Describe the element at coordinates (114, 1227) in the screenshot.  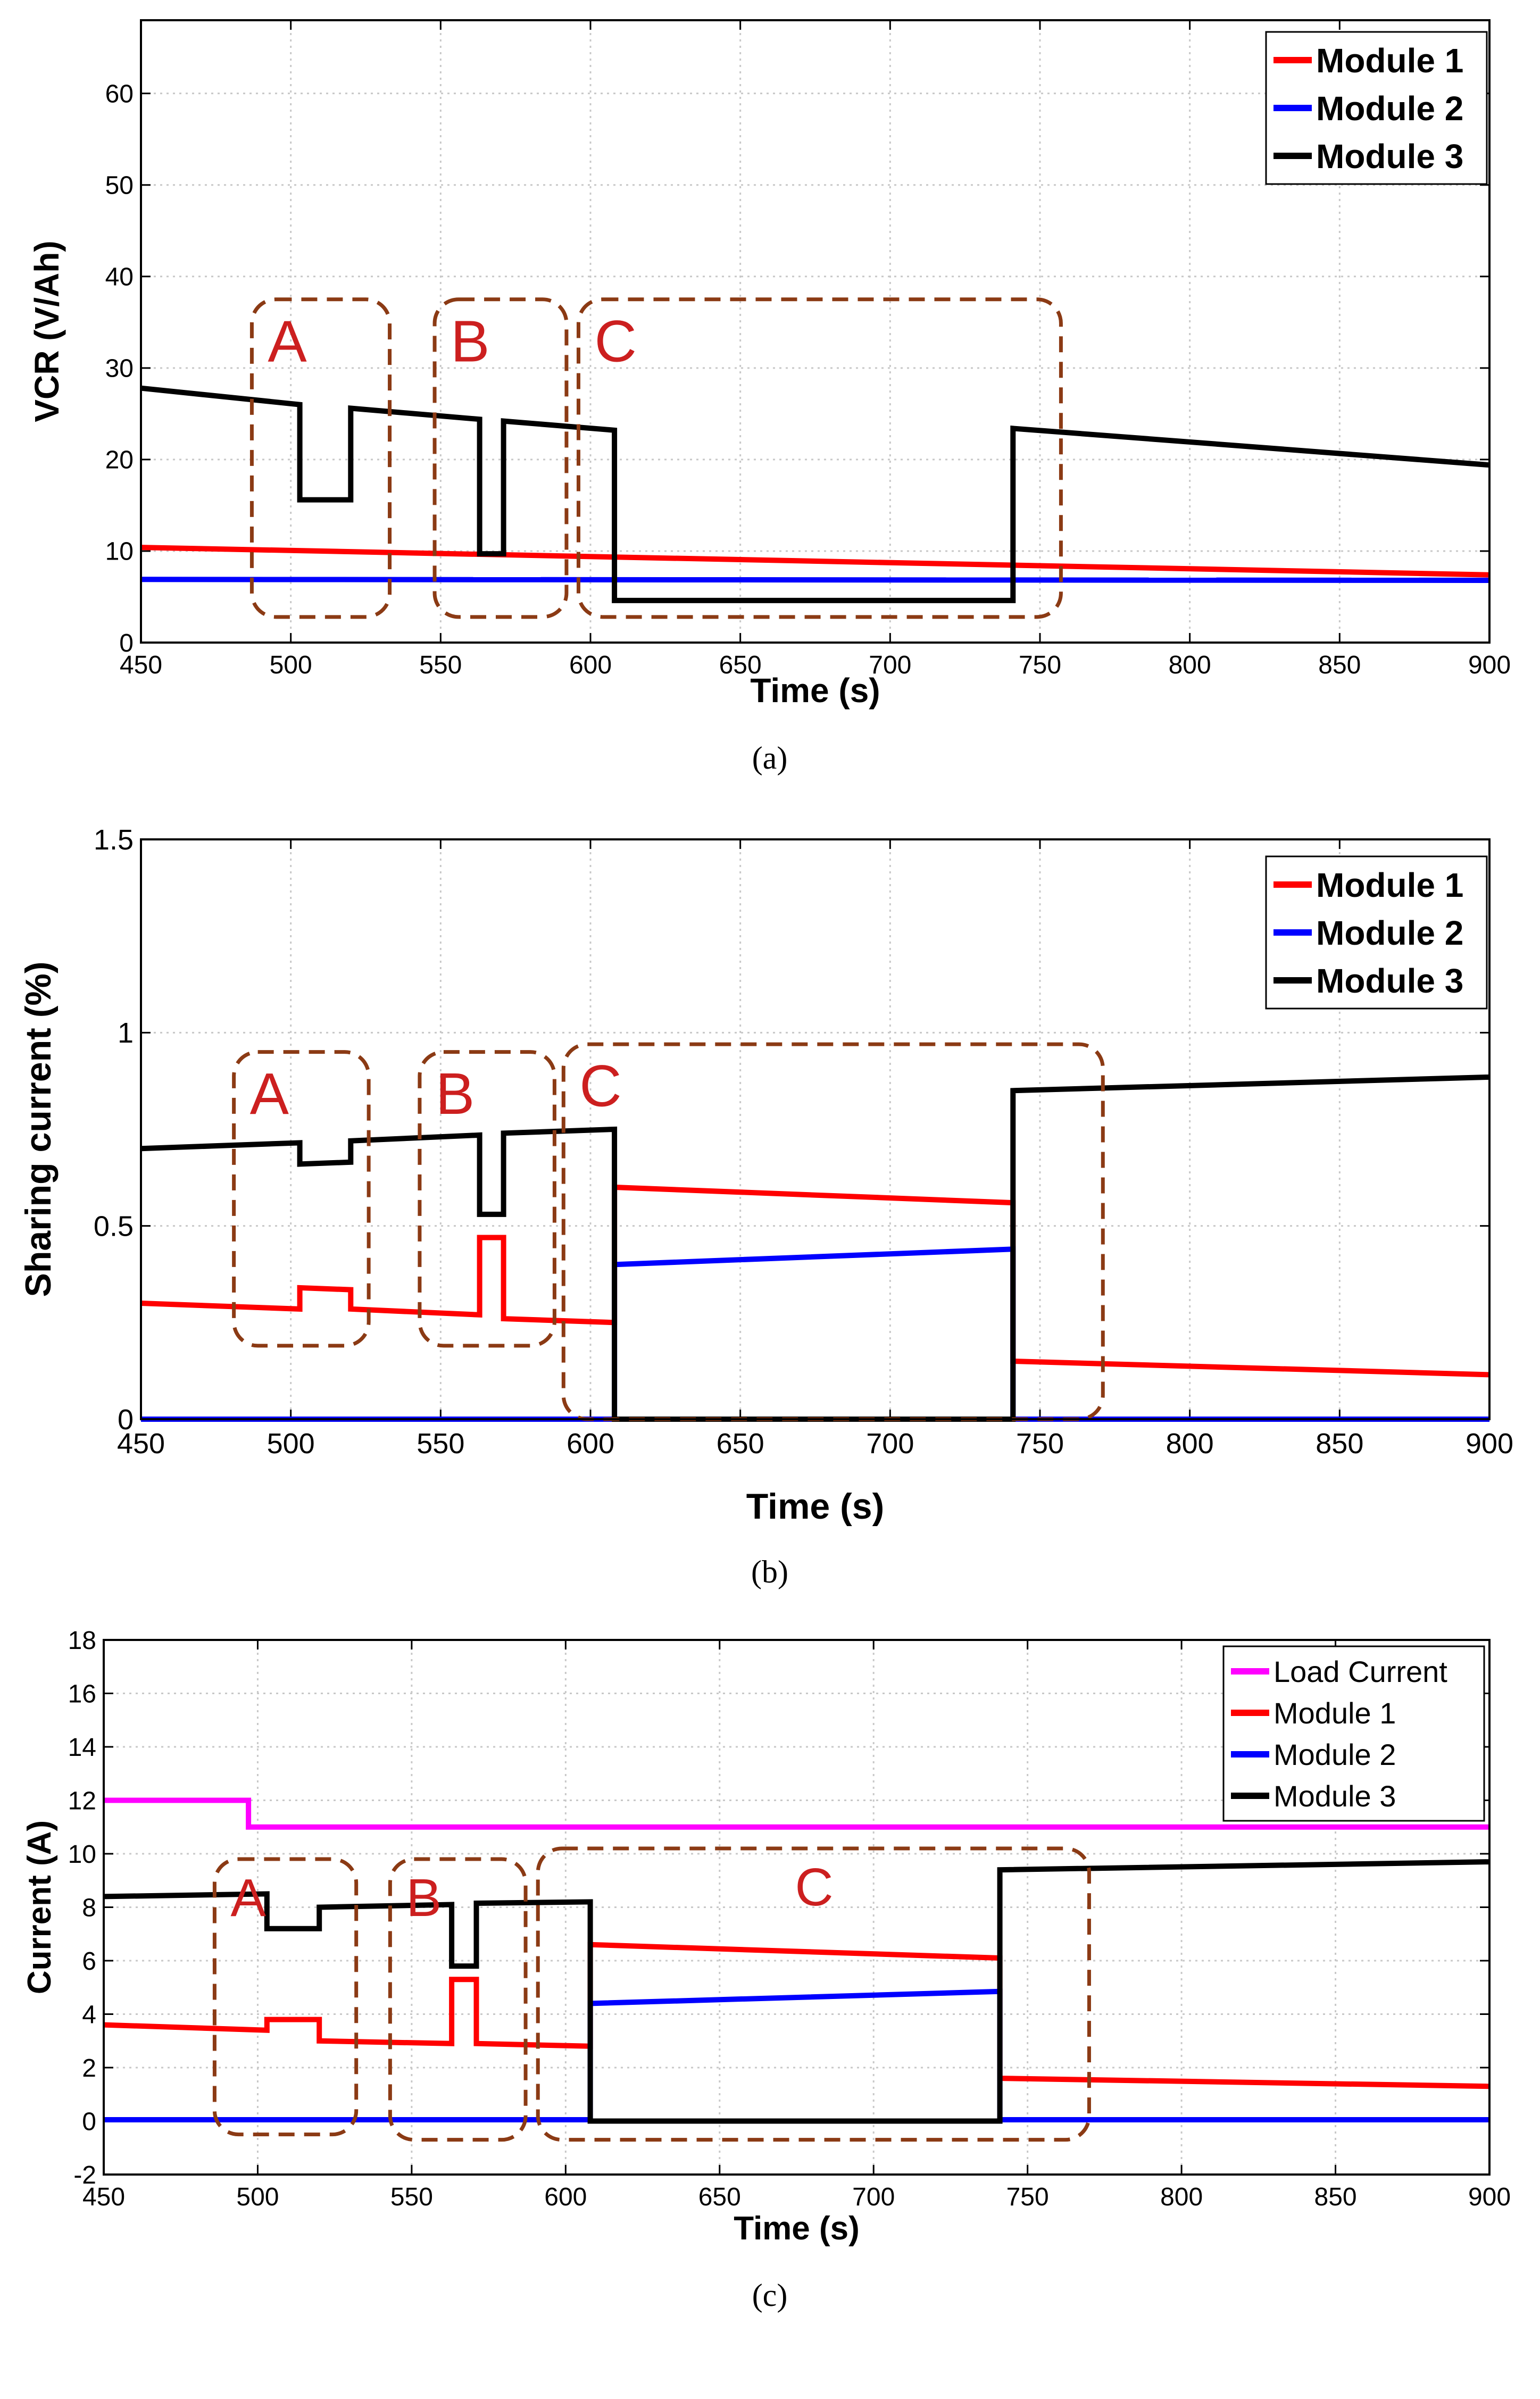
I see `y-tick-label: 0.5` at that location.